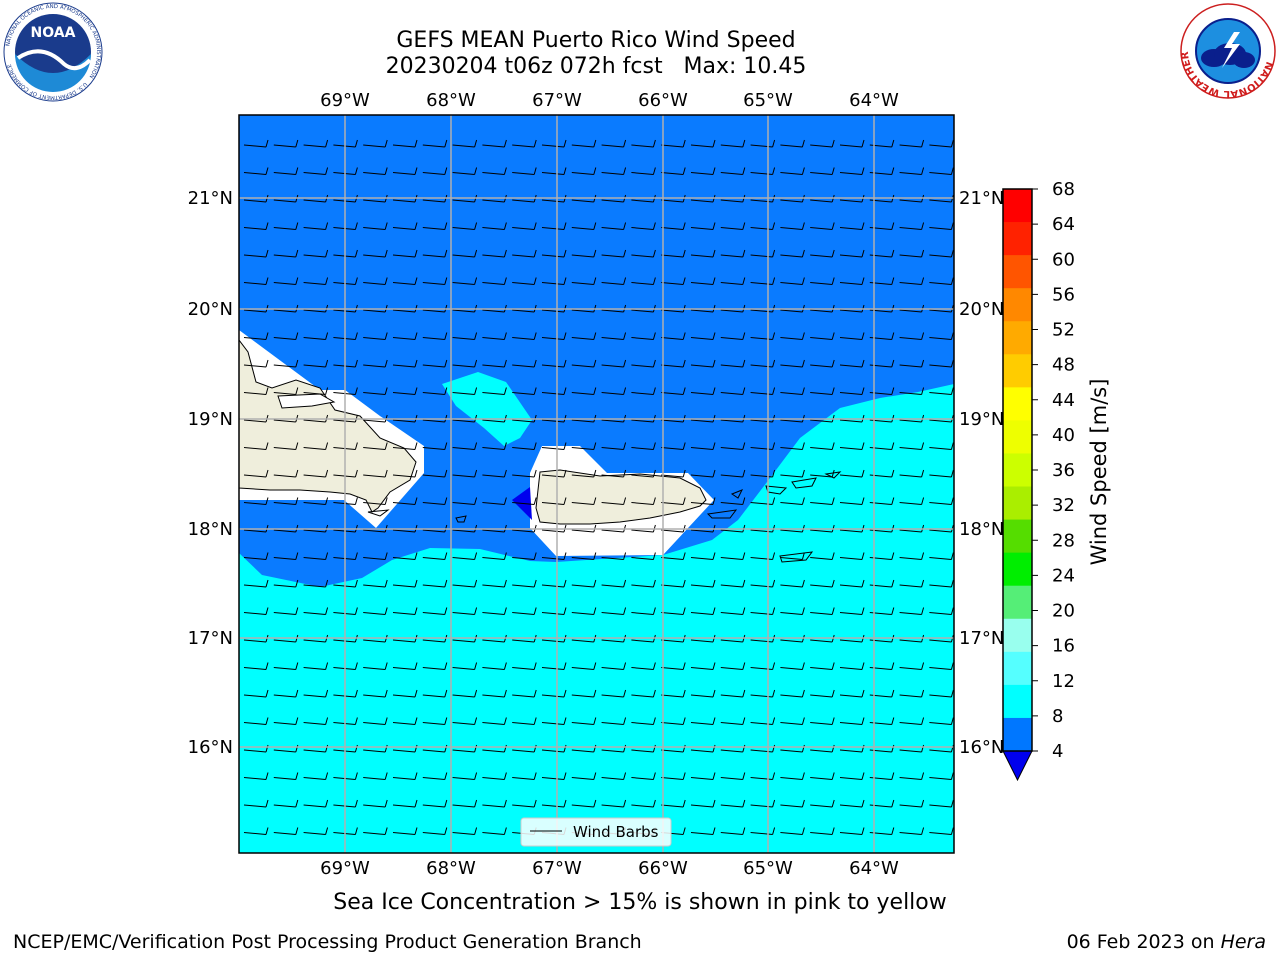  Describe the element at coordinates (53, 33) in the screenshot. I see `noaa-logo-text: NOAA` at that location.